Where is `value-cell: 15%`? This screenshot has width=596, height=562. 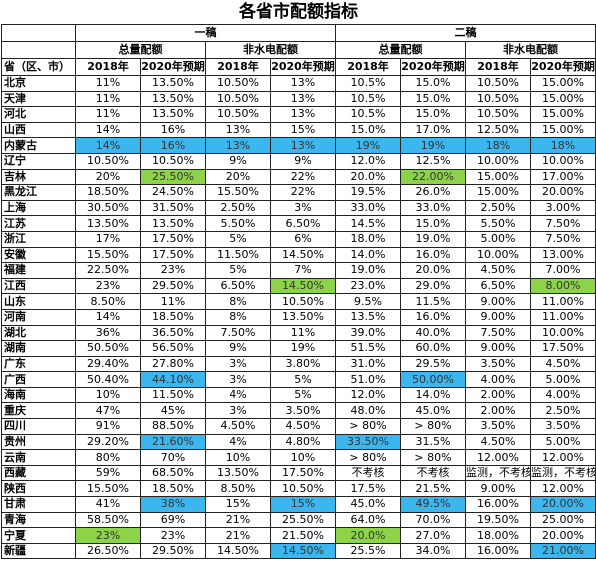
value-cell: 15% is located at coordinates (303, 504).